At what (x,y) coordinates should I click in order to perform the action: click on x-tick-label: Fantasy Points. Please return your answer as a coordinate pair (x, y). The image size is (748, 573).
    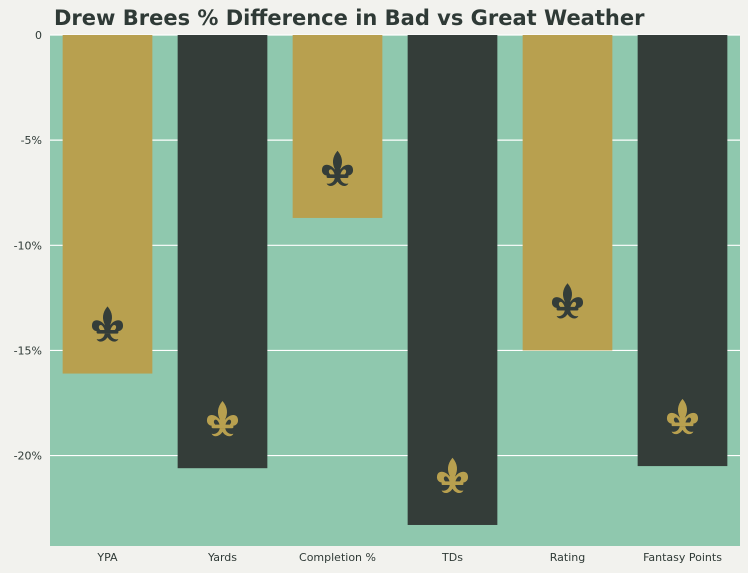
    Looking at the image, I should click on (682, 557).